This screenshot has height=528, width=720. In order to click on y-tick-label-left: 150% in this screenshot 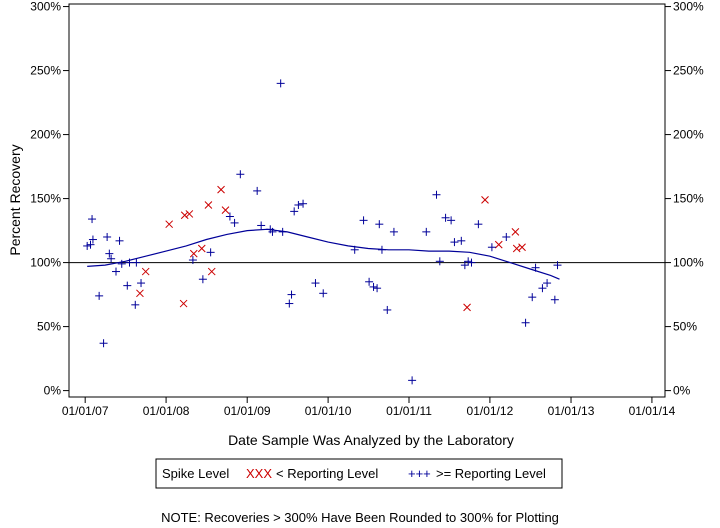, I will do `click(45, 199)`.